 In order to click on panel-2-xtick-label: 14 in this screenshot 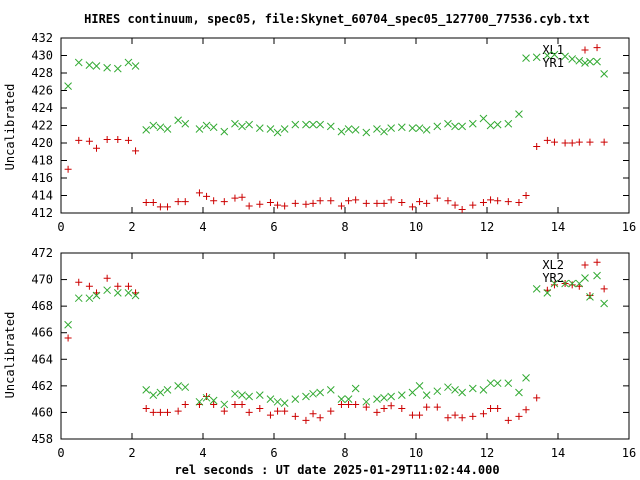, I will do `click(558, 453)`.